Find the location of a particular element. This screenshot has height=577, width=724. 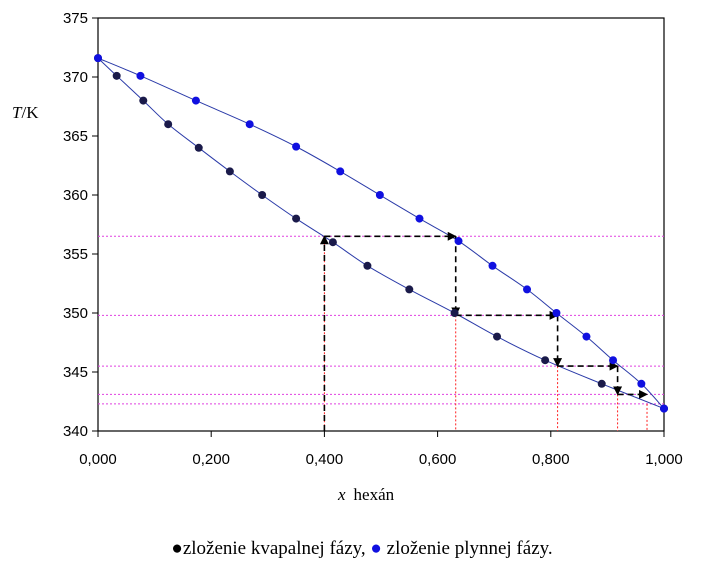

y-tick-label: 360 is located at coordinates (75, 195).